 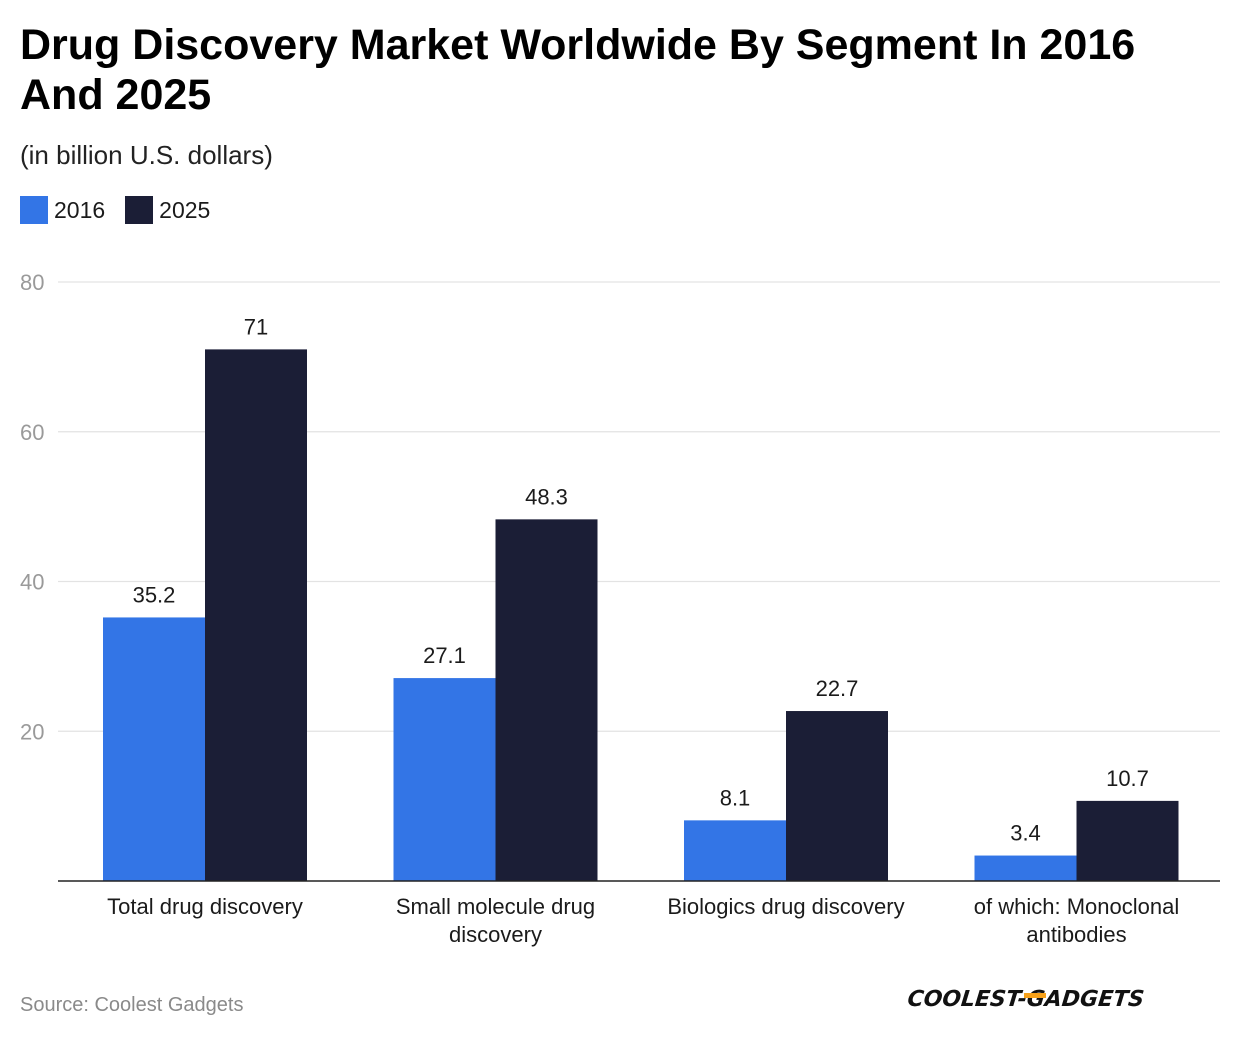 I want to click on legend: 2016 2025, so click(x=125, y=210).